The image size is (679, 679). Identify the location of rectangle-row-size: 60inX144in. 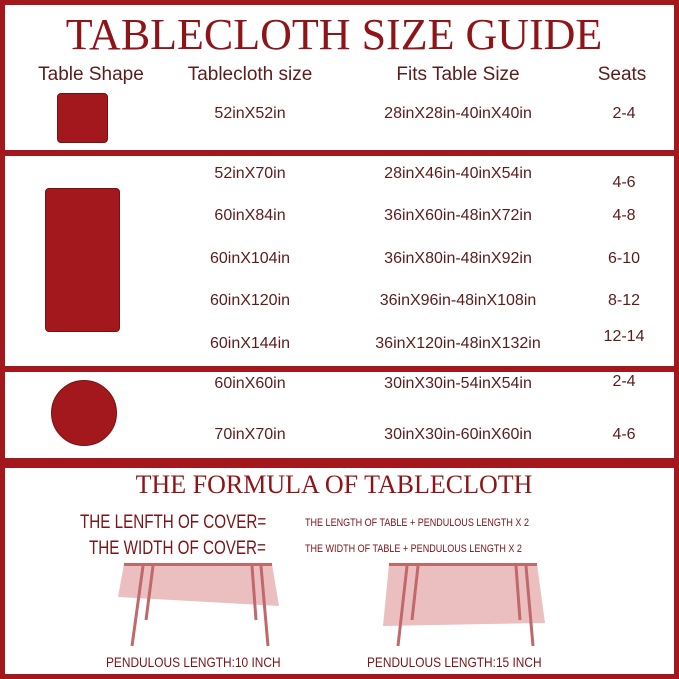
(250, 343).